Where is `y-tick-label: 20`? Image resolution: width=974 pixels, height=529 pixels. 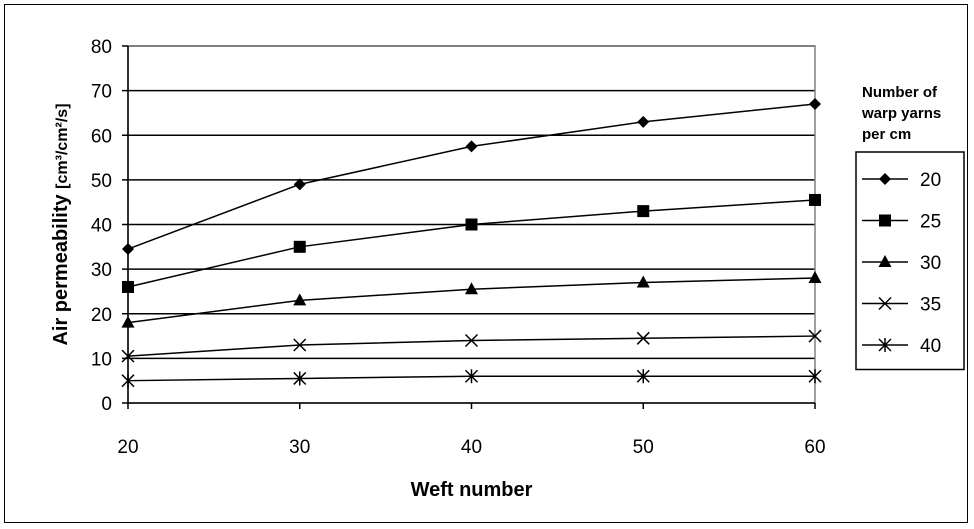
y-tick-label: 20 is located at coordinates (101, 315).